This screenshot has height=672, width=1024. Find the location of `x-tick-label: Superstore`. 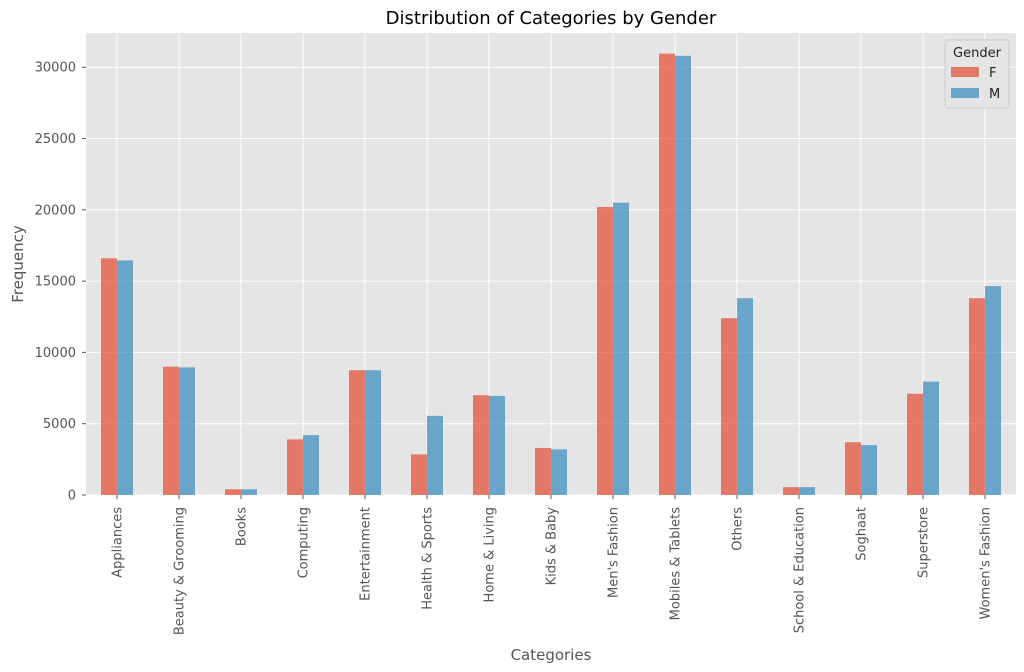

x-tick-label: Superstore is located at coordinates (924, 542).